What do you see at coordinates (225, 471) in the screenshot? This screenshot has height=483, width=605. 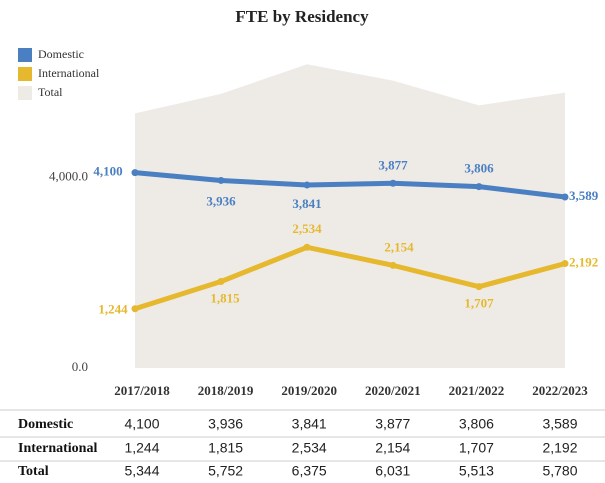 I see `table-cell: 5,752` at bounding box center [225, 471].